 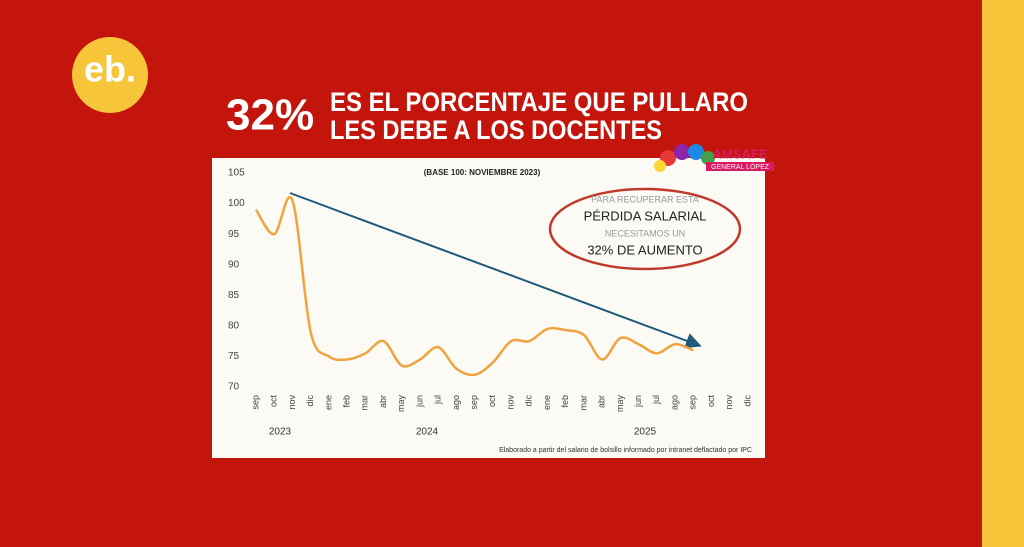 I want to click on y-tick-label: 95, so click(x=234, y=234).